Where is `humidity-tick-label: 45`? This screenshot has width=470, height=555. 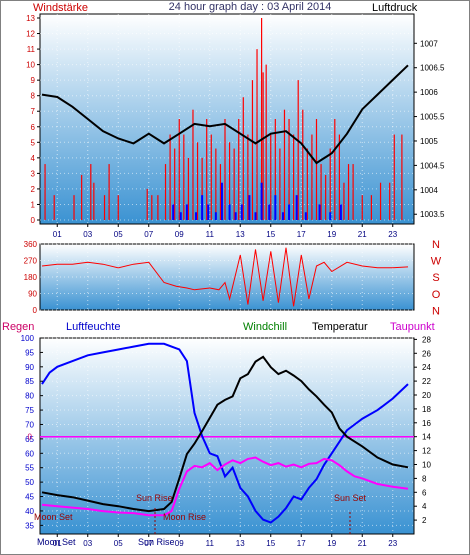
humidity-tick-label: 45 is located at coordinates (29, 497).